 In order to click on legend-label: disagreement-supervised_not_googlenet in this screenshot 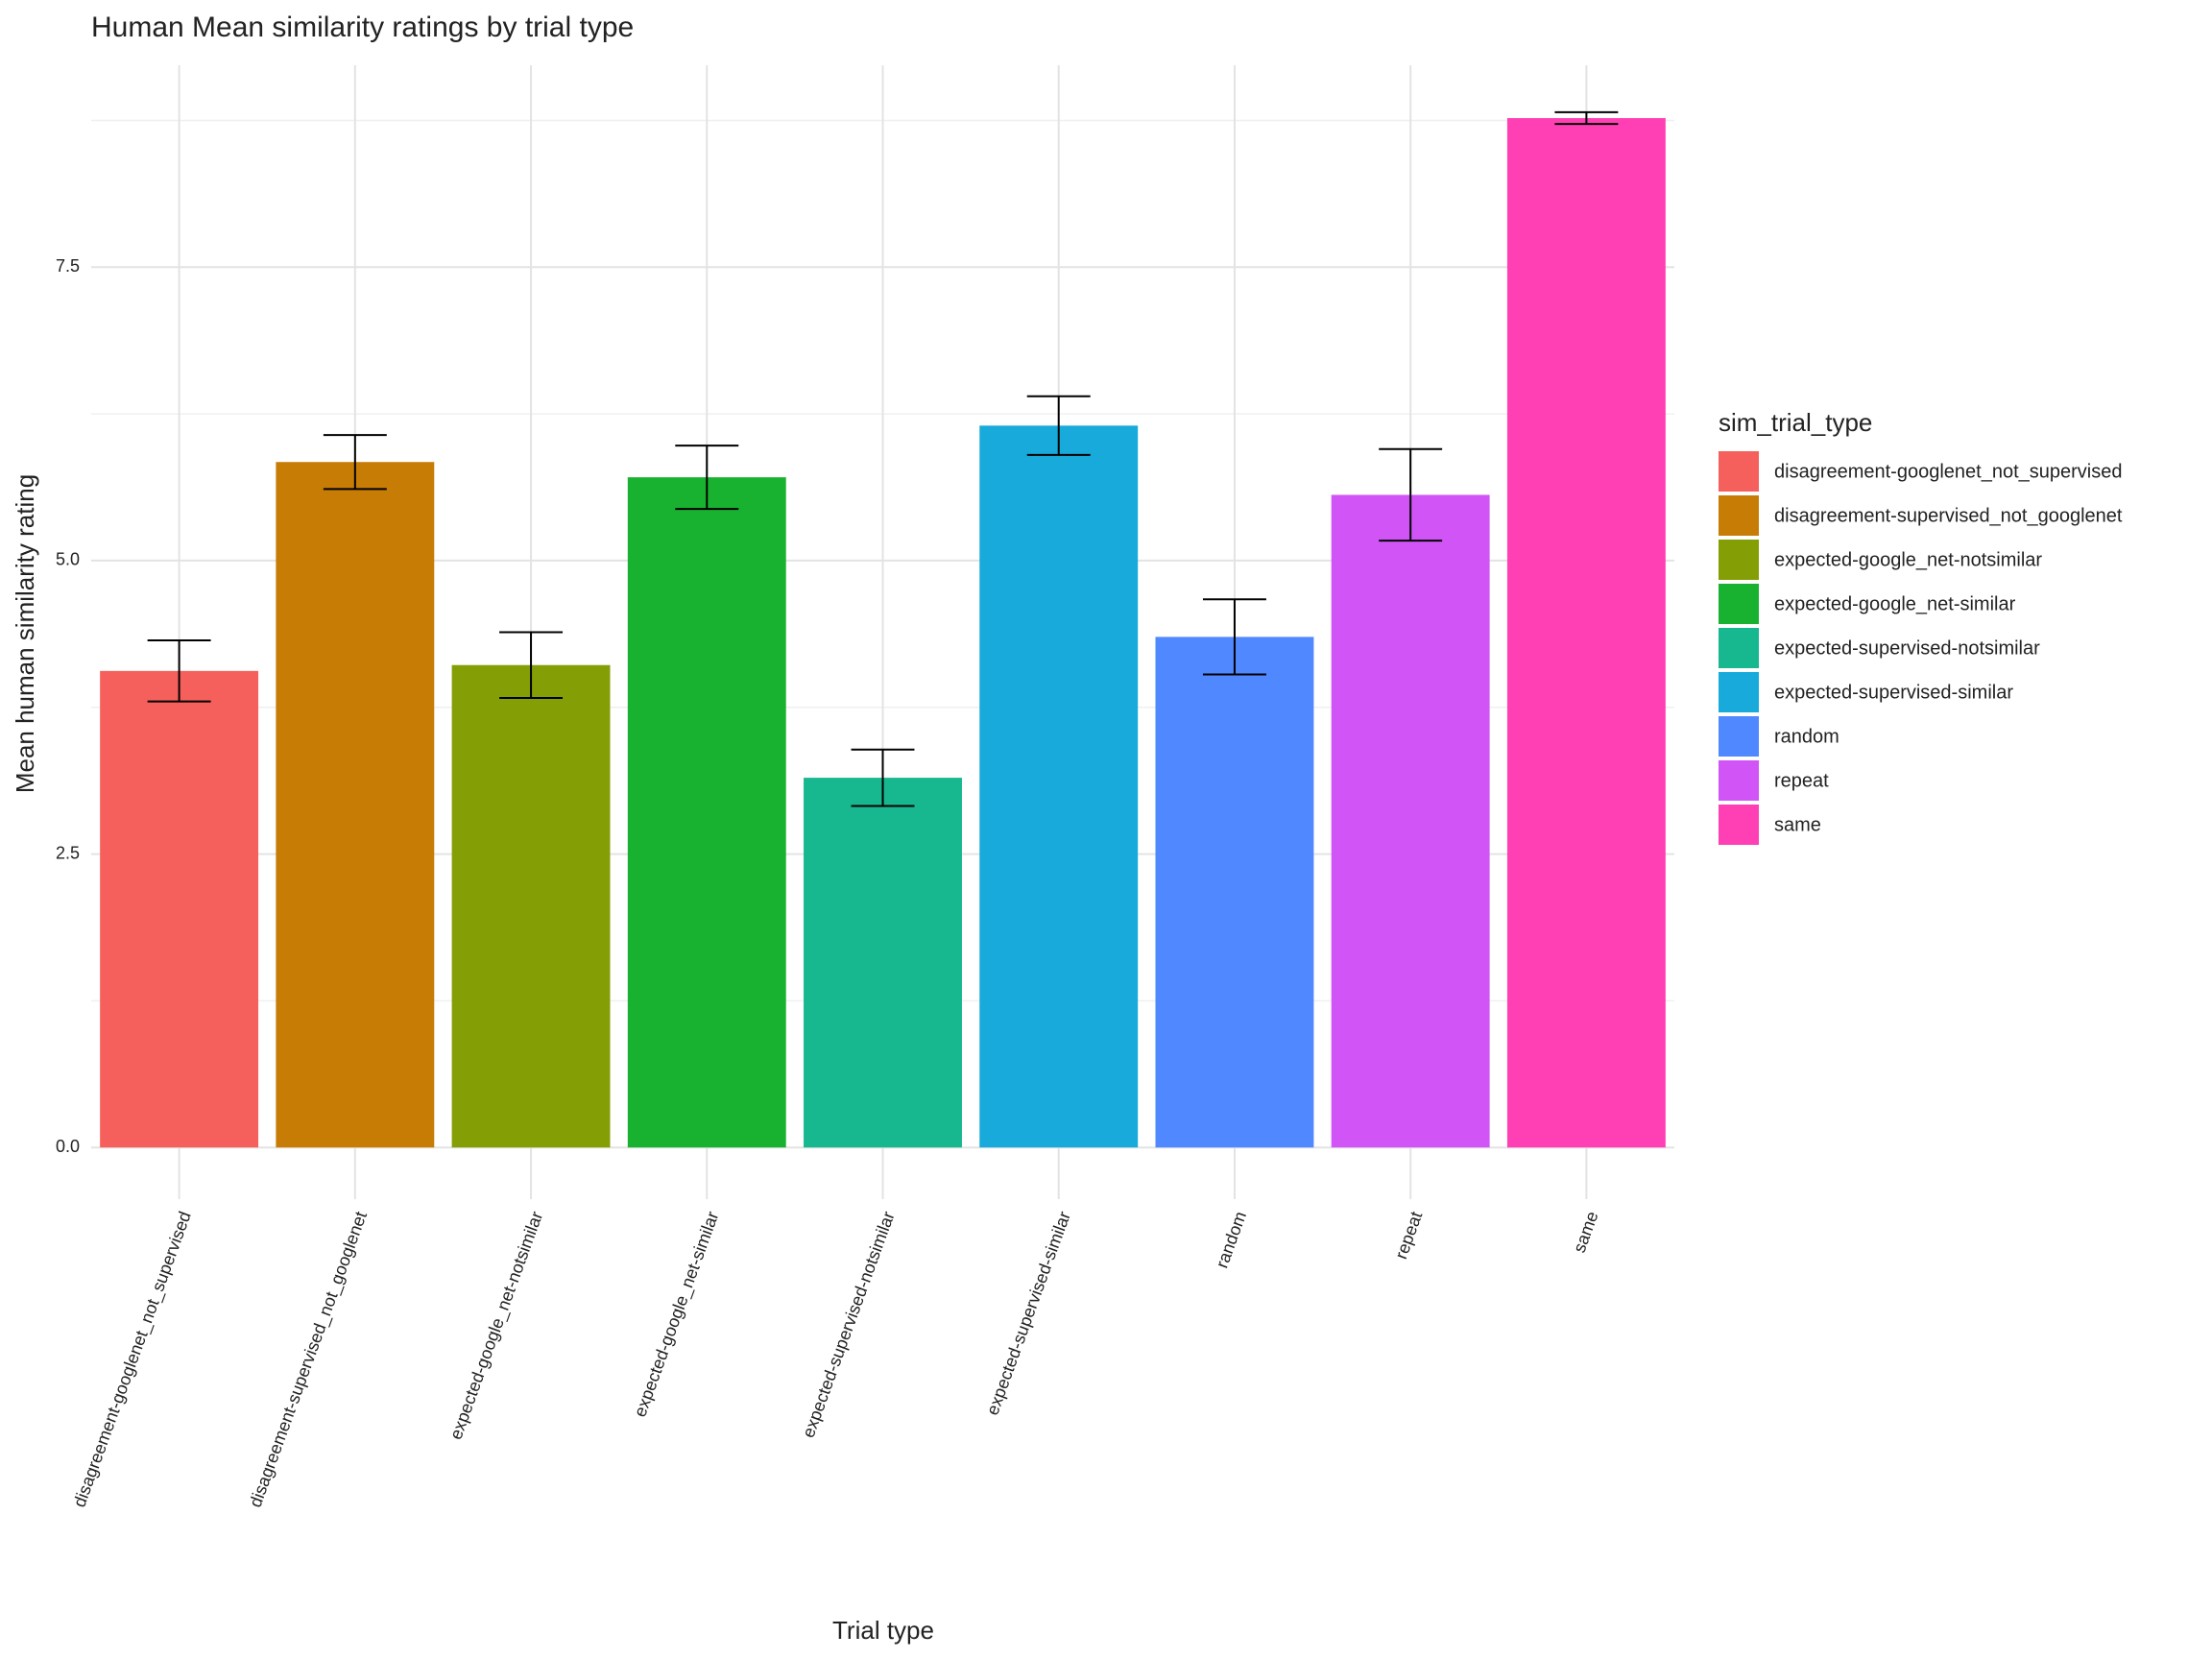, I will do `click(1948, 515)`.